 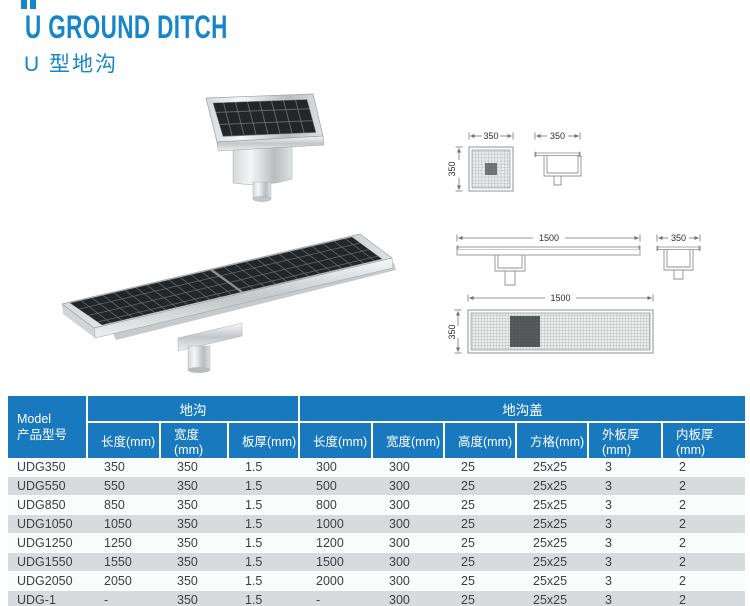 I want to click on cell: 1000, so click(x=336, y=524).